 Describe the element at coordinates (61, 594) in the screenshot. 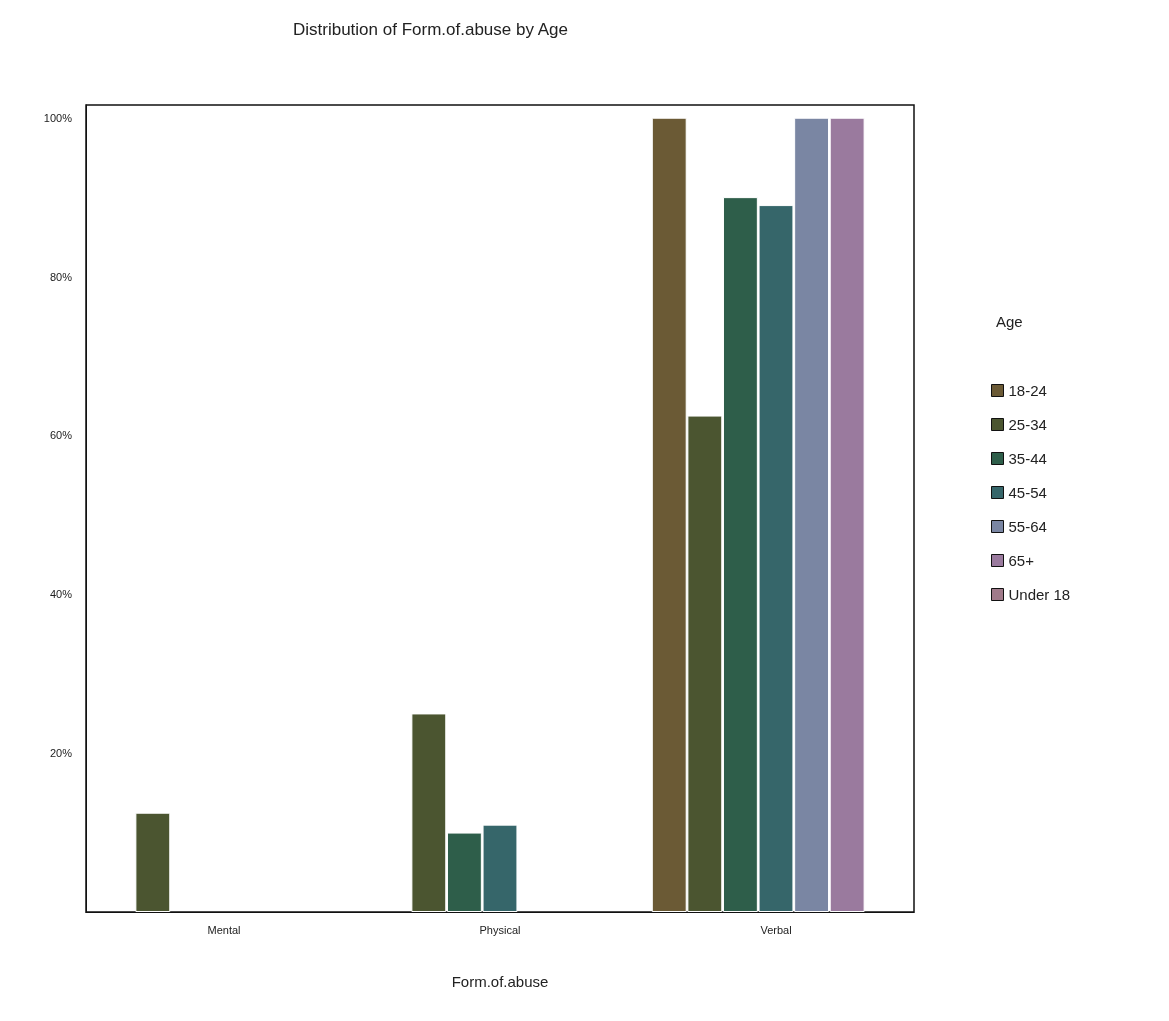

I see `y-tick-label: 40%` at that location.